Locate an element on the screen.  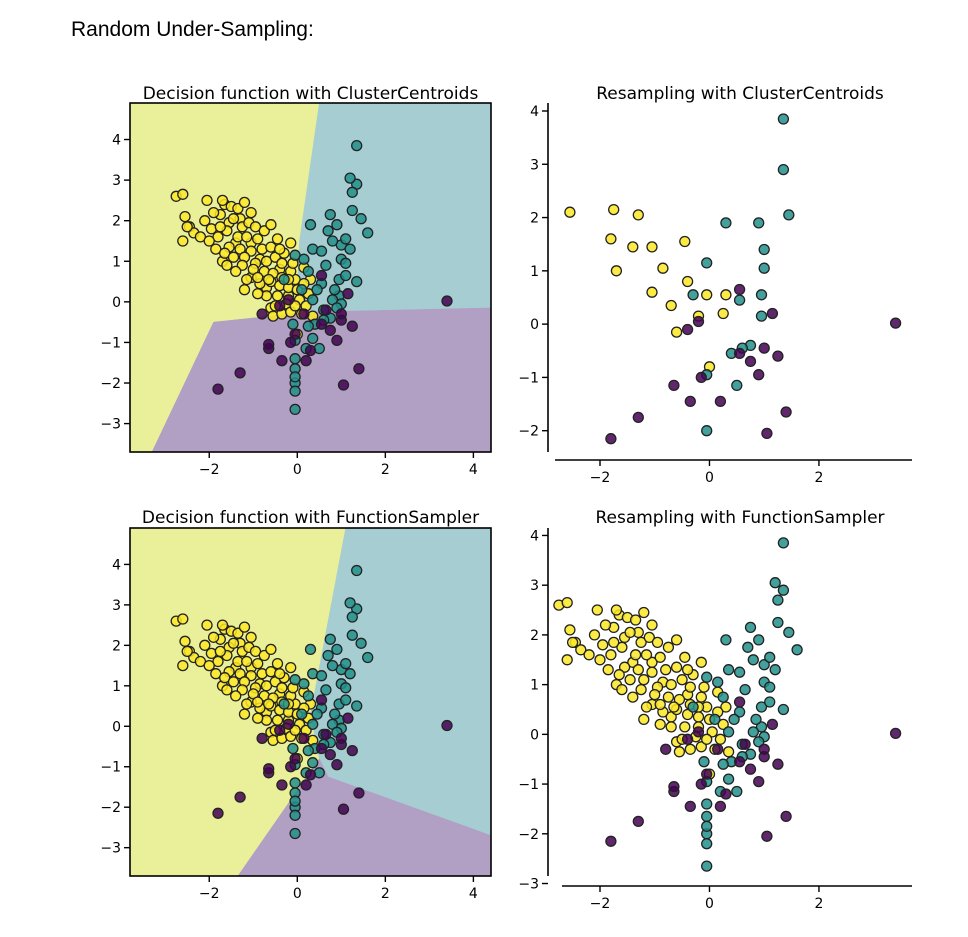
scatter-points is located at coordinates (311, 277).